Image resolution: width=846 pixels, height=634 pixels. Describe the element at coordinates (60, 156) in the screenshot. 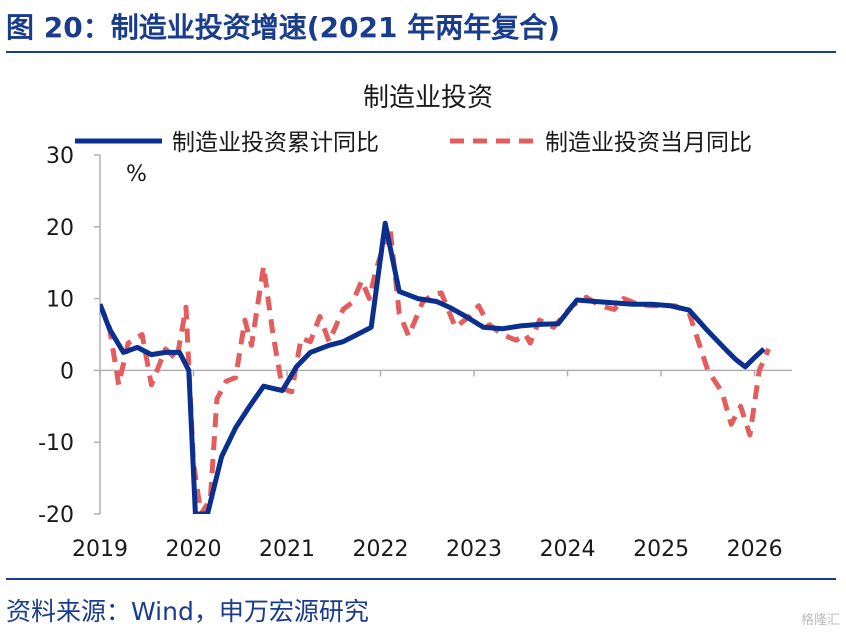

I see `y-tick-label: 30` at that location.